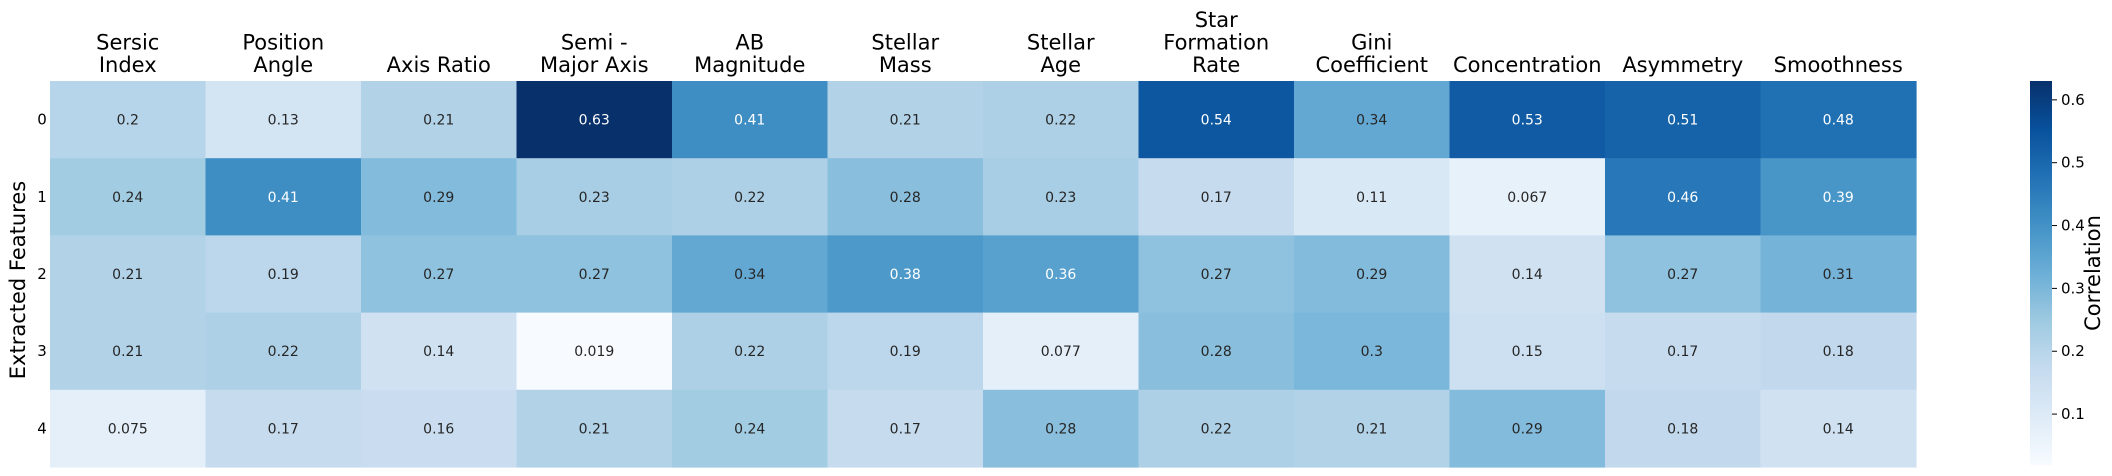 The width and height of the screenshot is (2112, 476). I want to click on cell-value-label: 0.18, so click(1682, 429).